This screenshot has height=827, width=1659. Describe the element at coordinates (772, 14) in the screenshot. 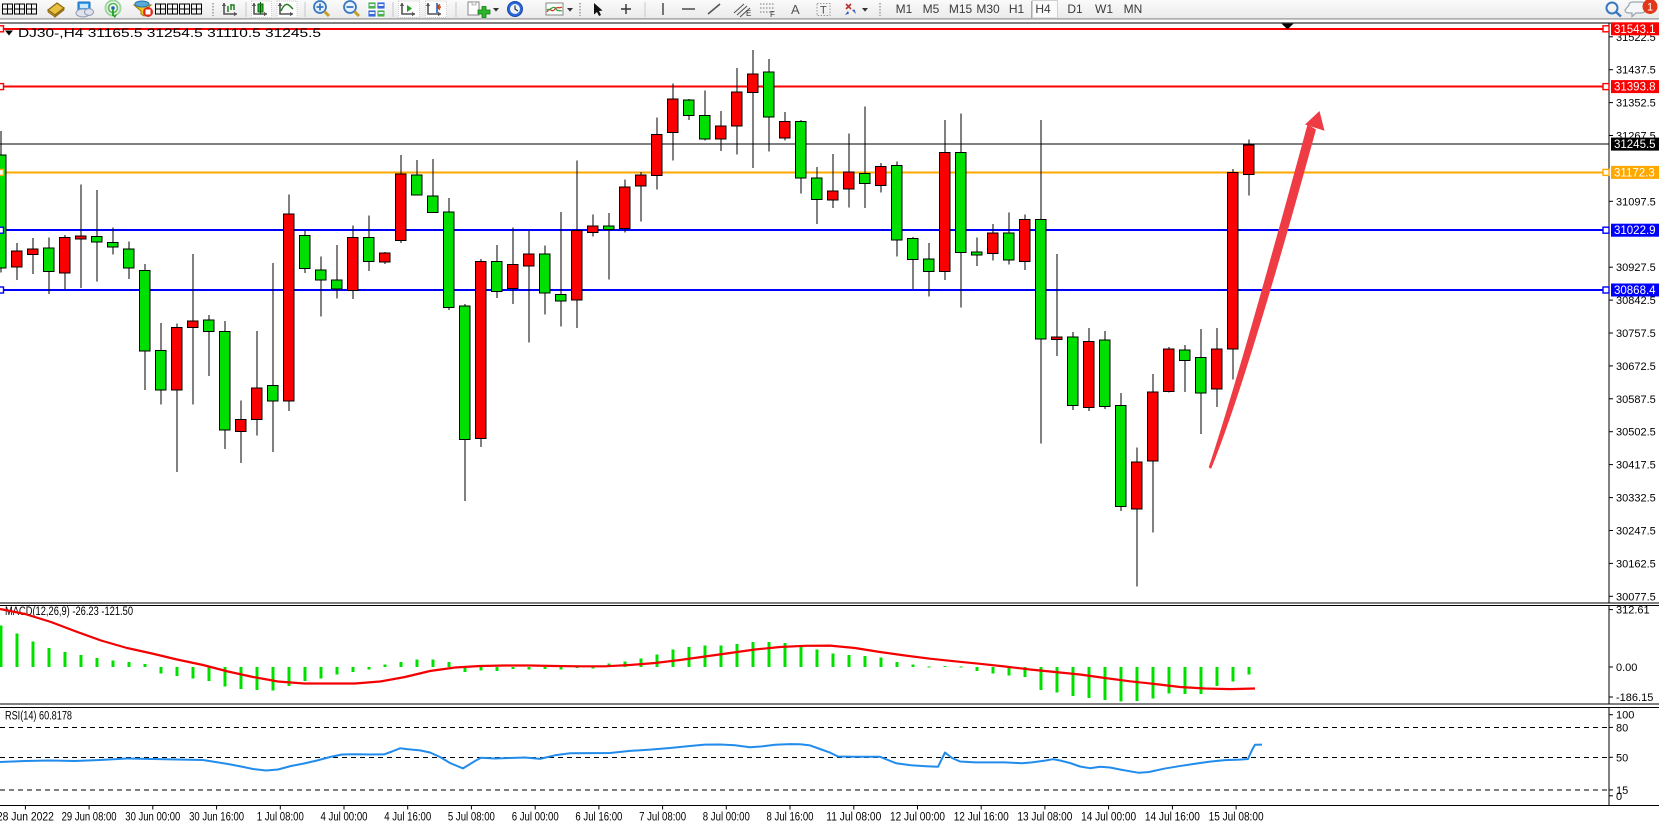

I see `svg-text: F` at that location.